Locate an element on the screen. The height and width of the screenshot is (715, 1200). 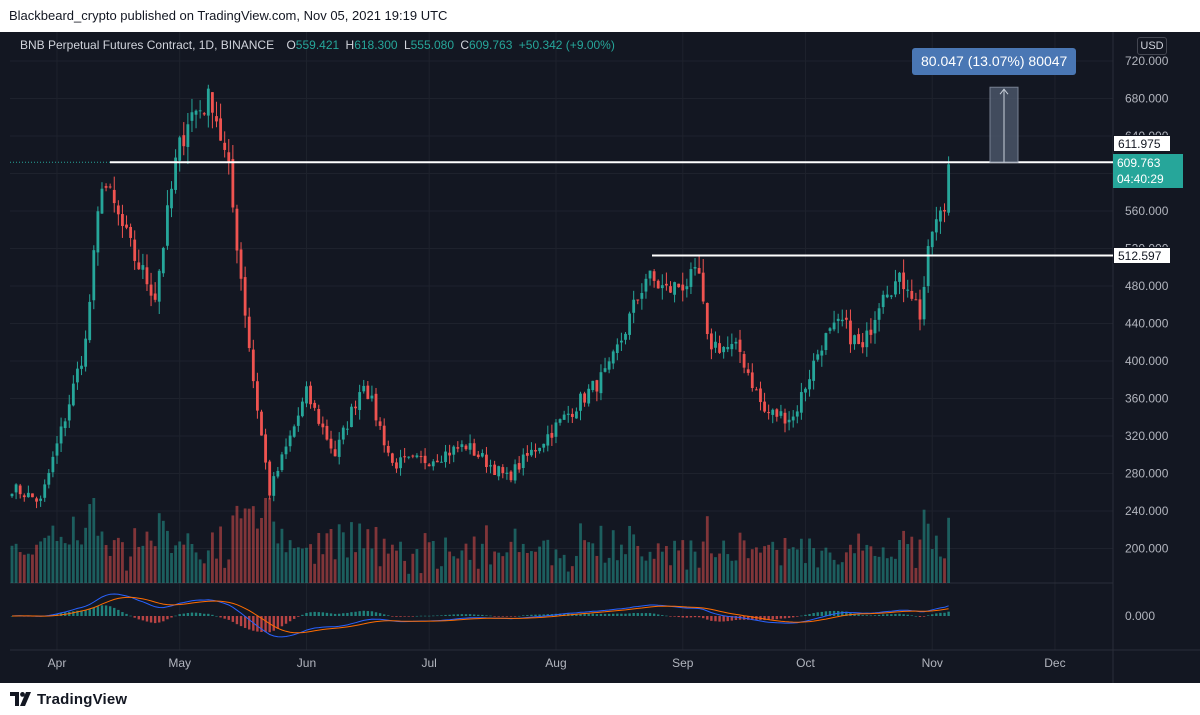
footer-bar: TradingView is located at coordinates (600, 699).